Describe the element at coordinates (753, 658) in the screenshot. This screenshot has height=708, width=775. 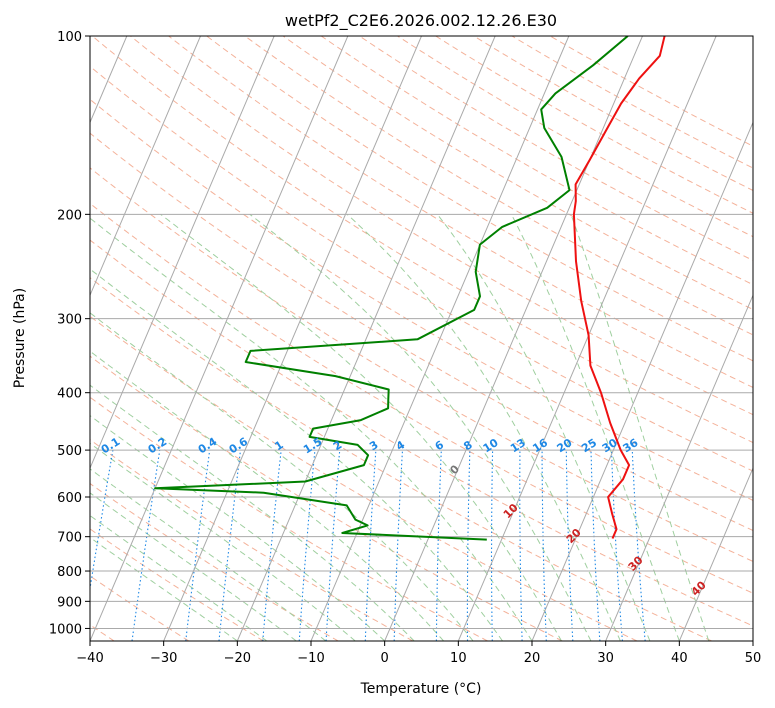
I see `x-tick-label: 50` at that location.